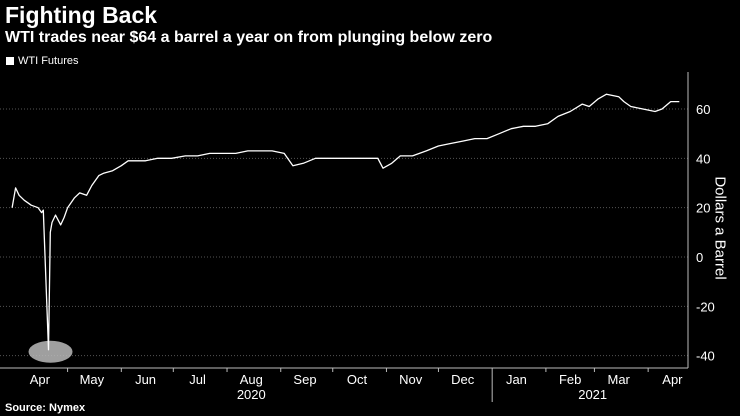  What do you see at coordinates (411, 379) in the screenshot?
I see `x-tick-label: Nov` at bounding box center [411, 379].